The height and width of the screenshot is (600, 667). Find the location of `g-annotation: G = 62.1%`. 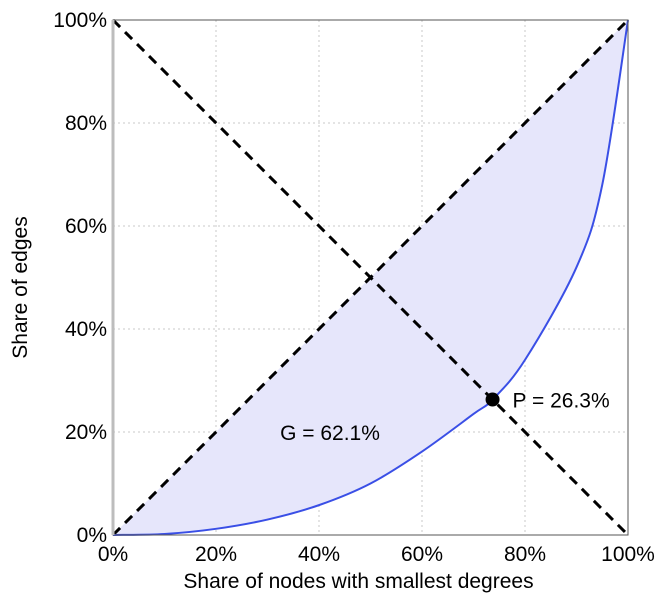

g-annotation: G = 62.1% is located at coordinates (330, 433).